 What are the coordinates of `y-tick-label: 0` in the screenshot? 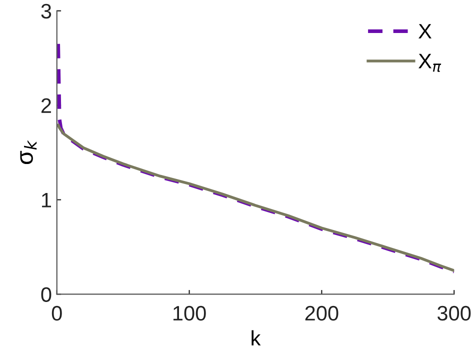 It's located at (46, 294).